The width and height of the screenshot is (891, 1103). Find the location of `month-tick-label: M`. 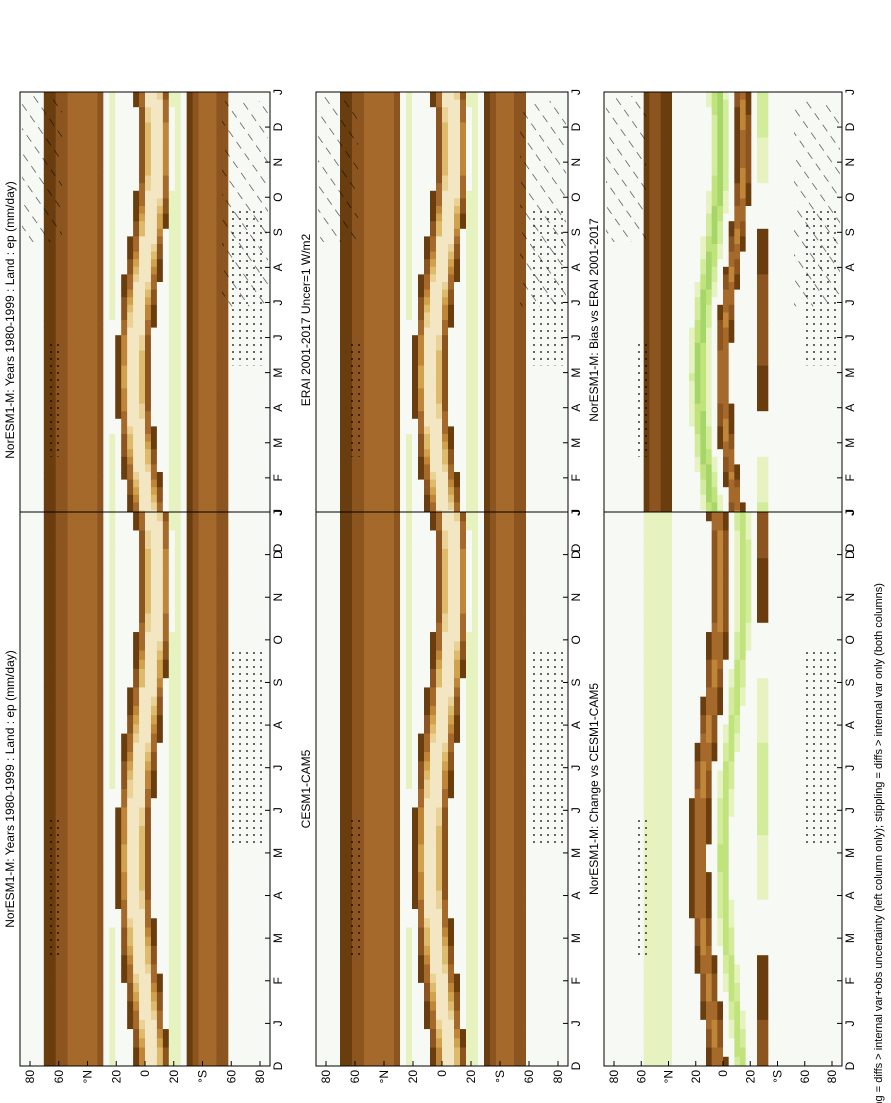

month-tick-label: M is located at coordinates (278, 443).